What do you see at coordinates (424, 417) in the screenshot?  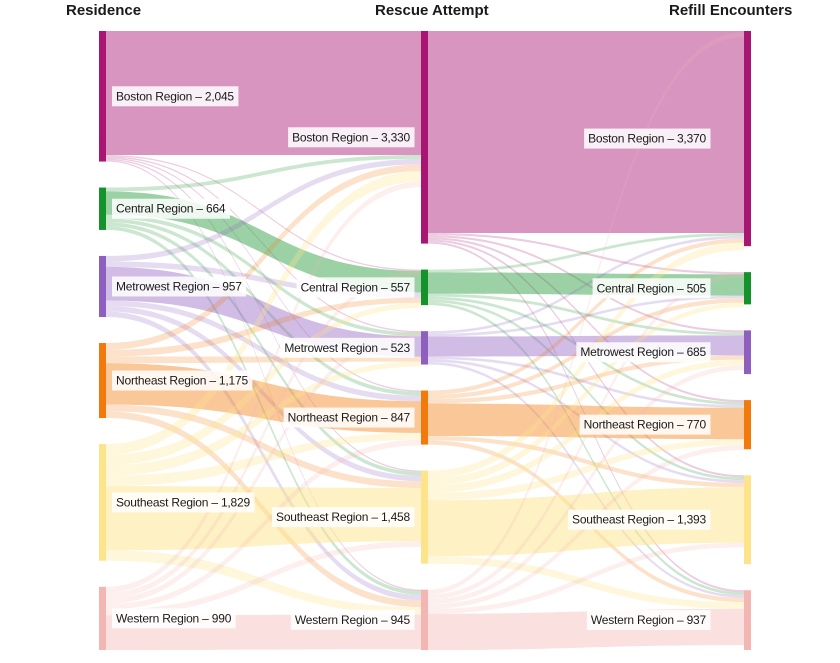 I see `node-bar-rescue-northeast` at bounding box center [424, 417].